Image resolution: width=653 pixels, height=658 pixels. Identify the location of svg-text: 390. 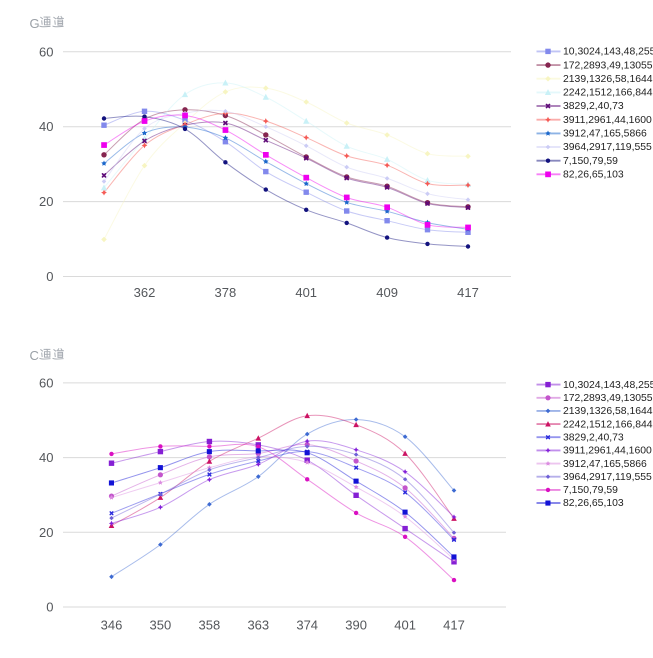
(356, 624).